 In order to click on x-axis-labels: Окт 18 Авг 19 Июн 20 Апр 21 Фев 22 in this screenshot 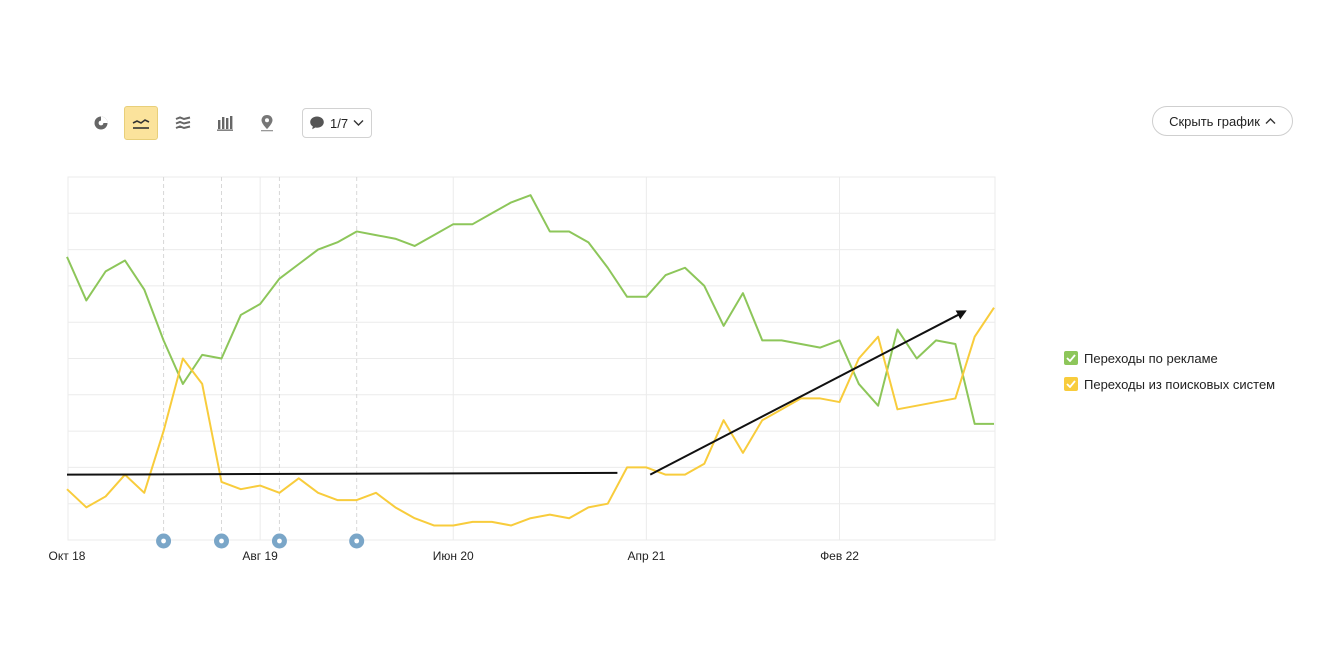, I will do `click(454, 556)`.